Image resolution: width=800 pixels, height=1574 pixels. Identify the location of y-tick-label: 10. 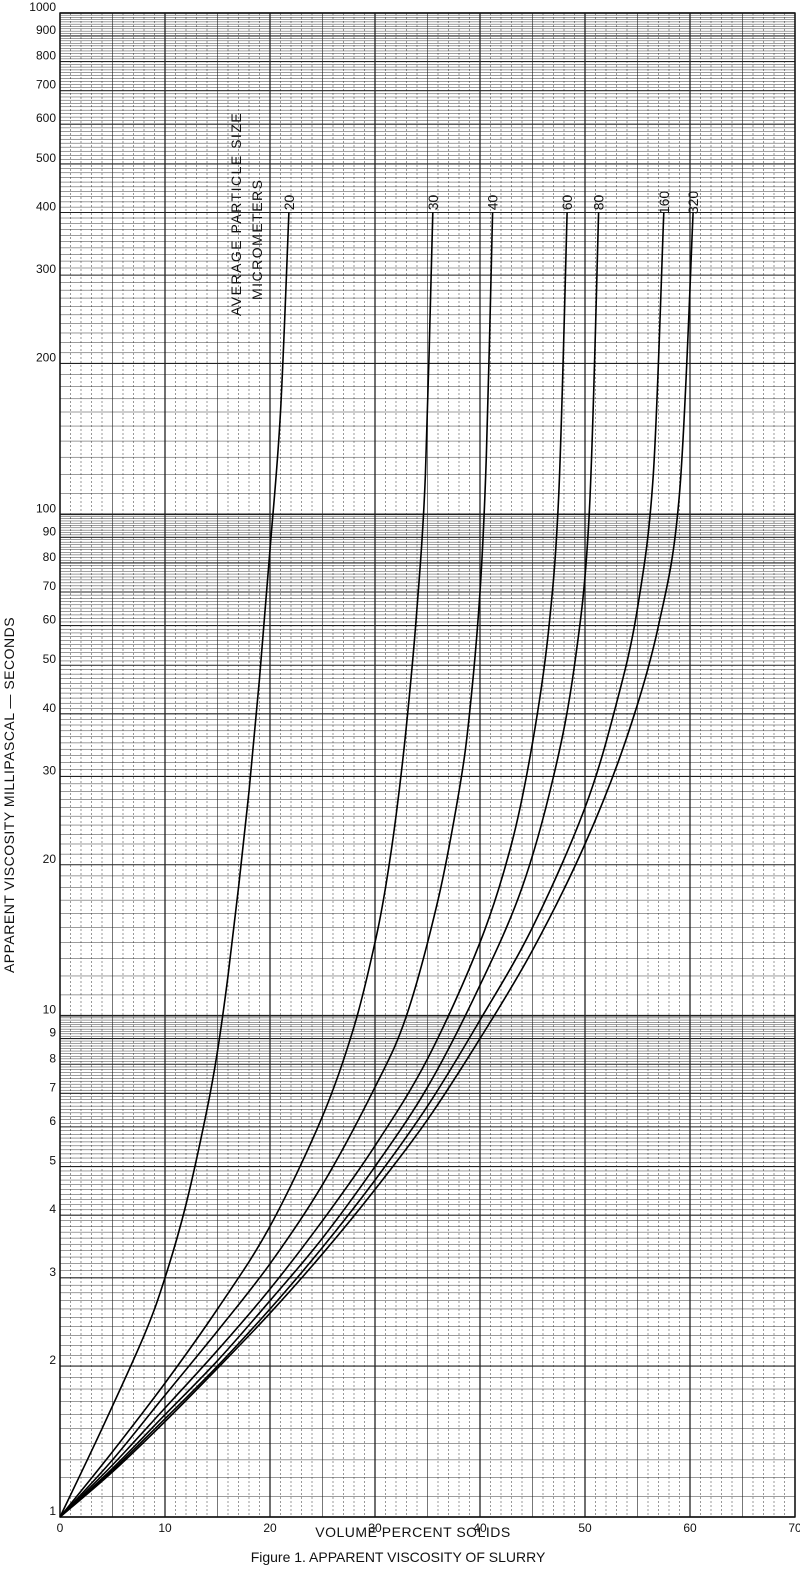
(50, 1010).